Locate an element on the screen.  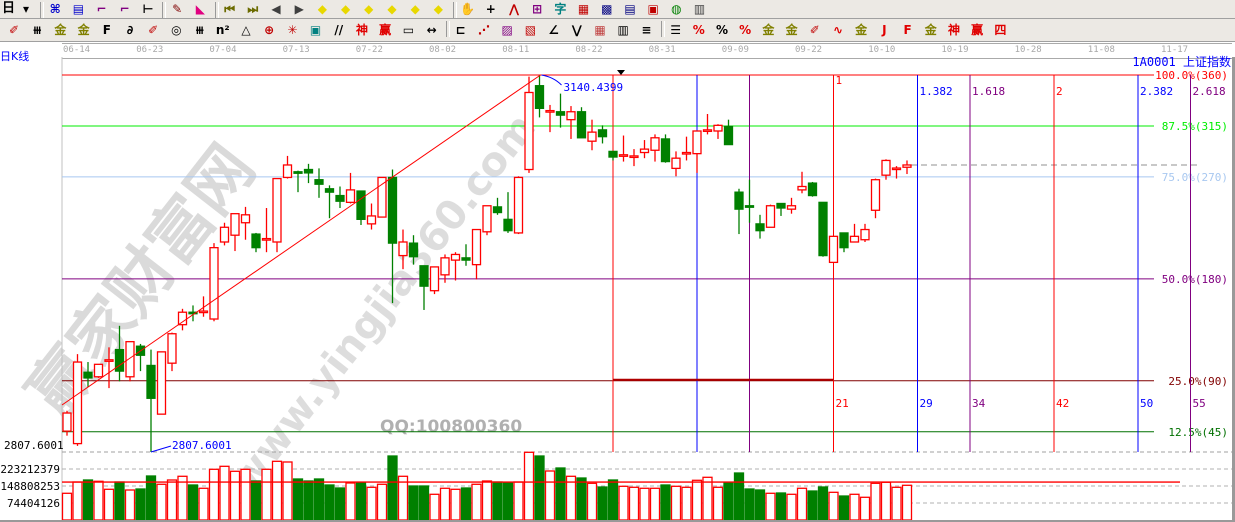
move-all-icon: ◆ is located at coordinates (438, 9).